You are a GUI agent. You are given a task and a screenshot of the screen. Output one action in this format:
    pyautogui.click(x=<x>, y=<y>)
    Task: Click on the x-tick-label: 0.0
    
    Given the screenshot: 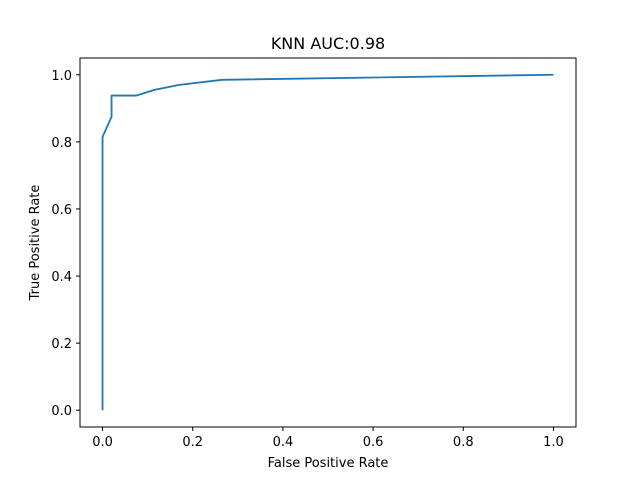 What is the action you would take?
    pyautogui.click(x=102, y=442)
    